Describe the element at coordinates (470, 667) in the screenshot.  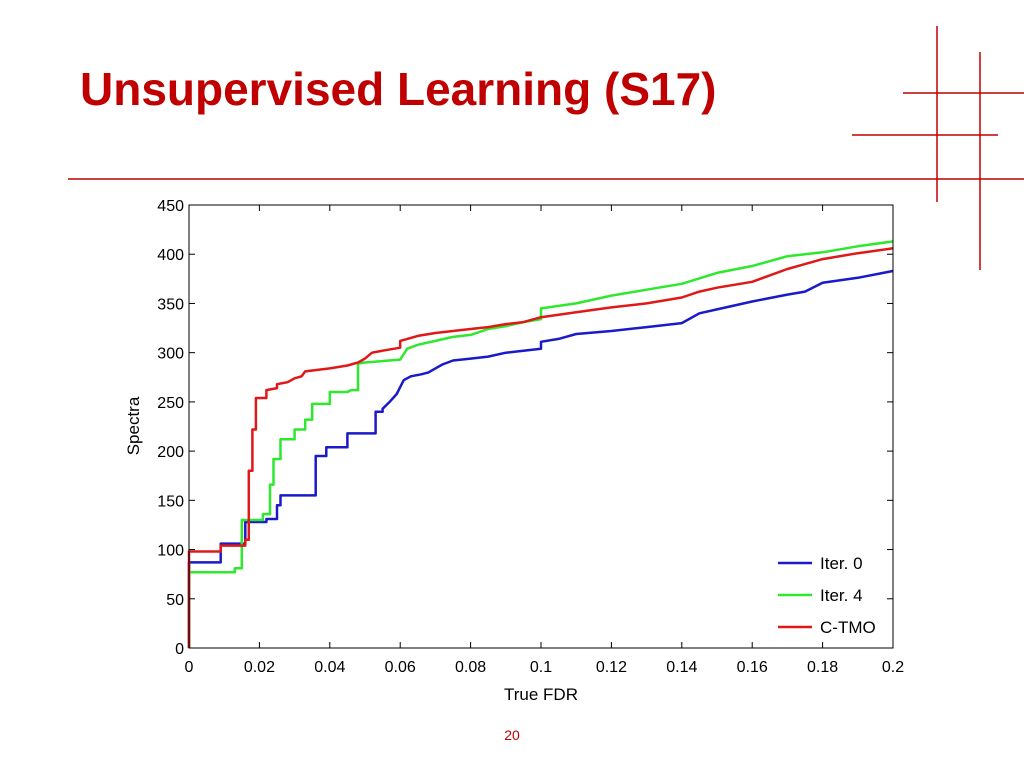
I see `x-tick-label: 0.08` at that location.